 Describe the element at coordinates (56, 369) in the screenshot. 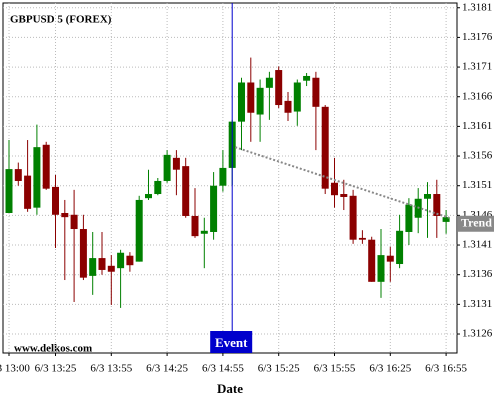

I see `x-tick-label: 6/3 13:25` at that location.